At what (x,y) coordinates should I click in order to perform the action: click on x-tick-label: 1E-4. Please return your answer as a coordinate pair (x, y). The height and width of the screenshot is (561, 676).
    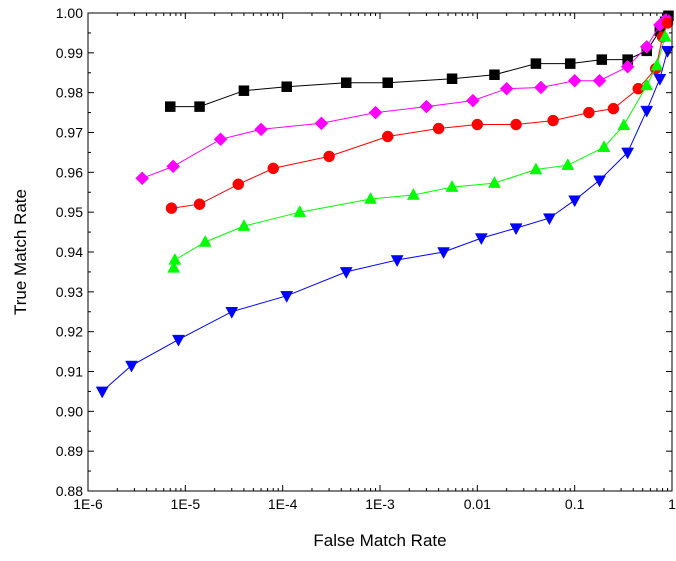
    Looking at the image, I should click on (283, 504).